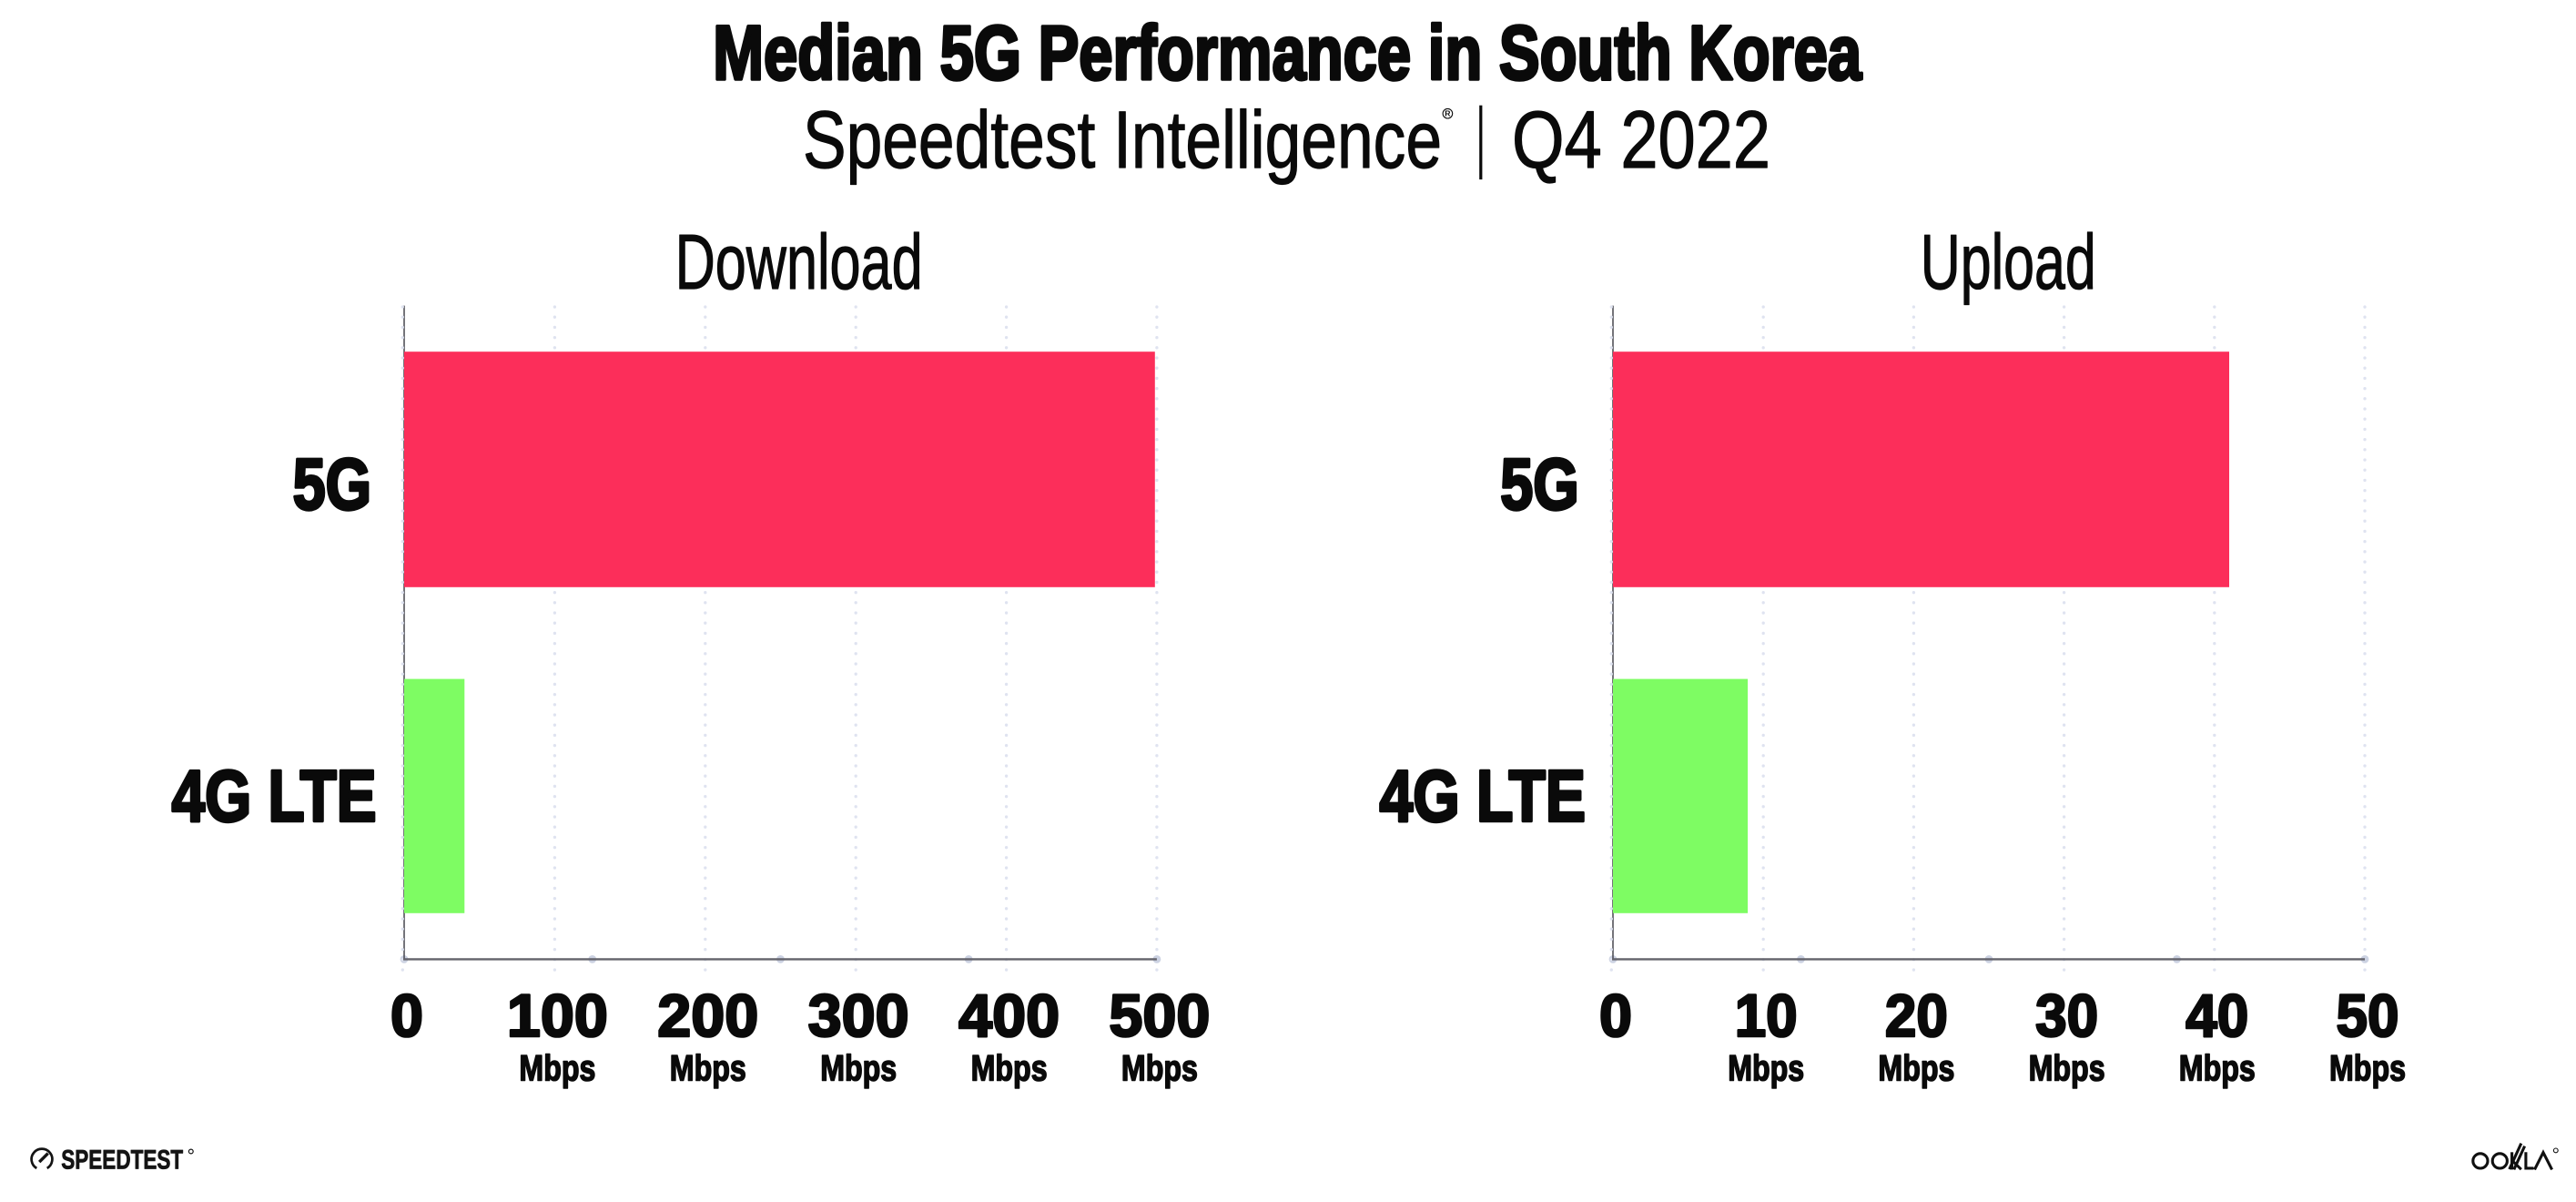 This screenshot has height=1202, width=2576. Describe the element at coordinates (557, 1016) in the screenshot. I see `svg-text: 100` at that location.